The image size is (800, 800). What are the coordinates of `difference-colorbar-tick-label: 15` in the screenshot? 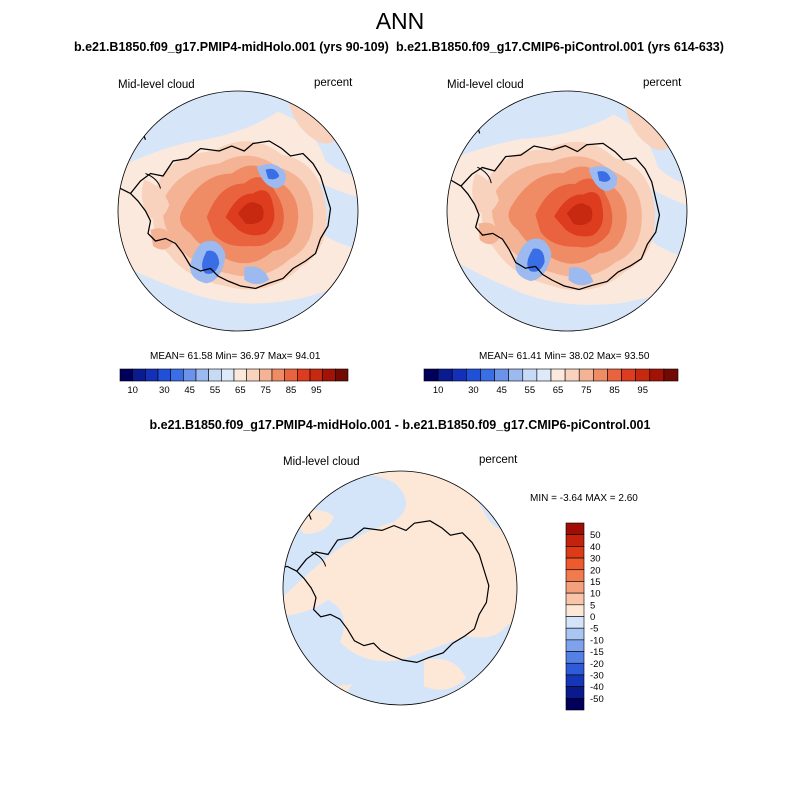 It's located at (595, 582).